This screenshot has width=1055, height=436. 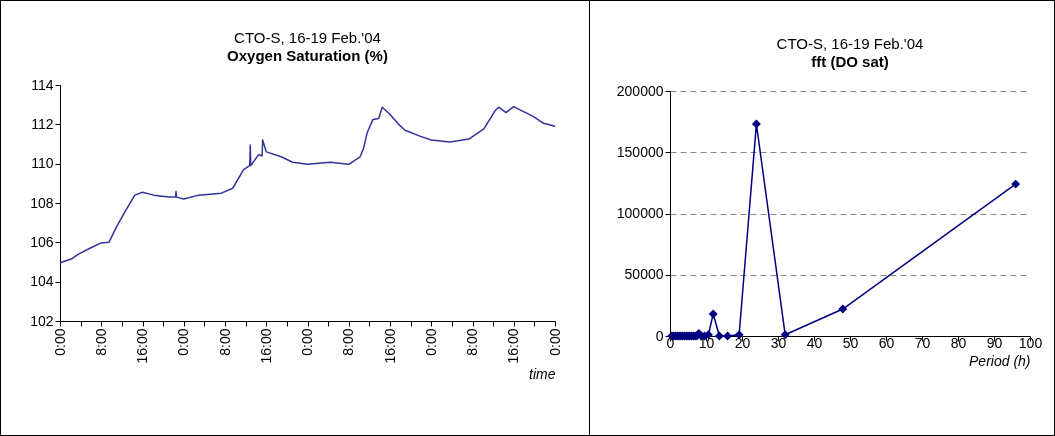 What do you see at coordinates (778, 342) in the screenshot?
I see `x-tick-label: 30` at bounding box center [778, 342].